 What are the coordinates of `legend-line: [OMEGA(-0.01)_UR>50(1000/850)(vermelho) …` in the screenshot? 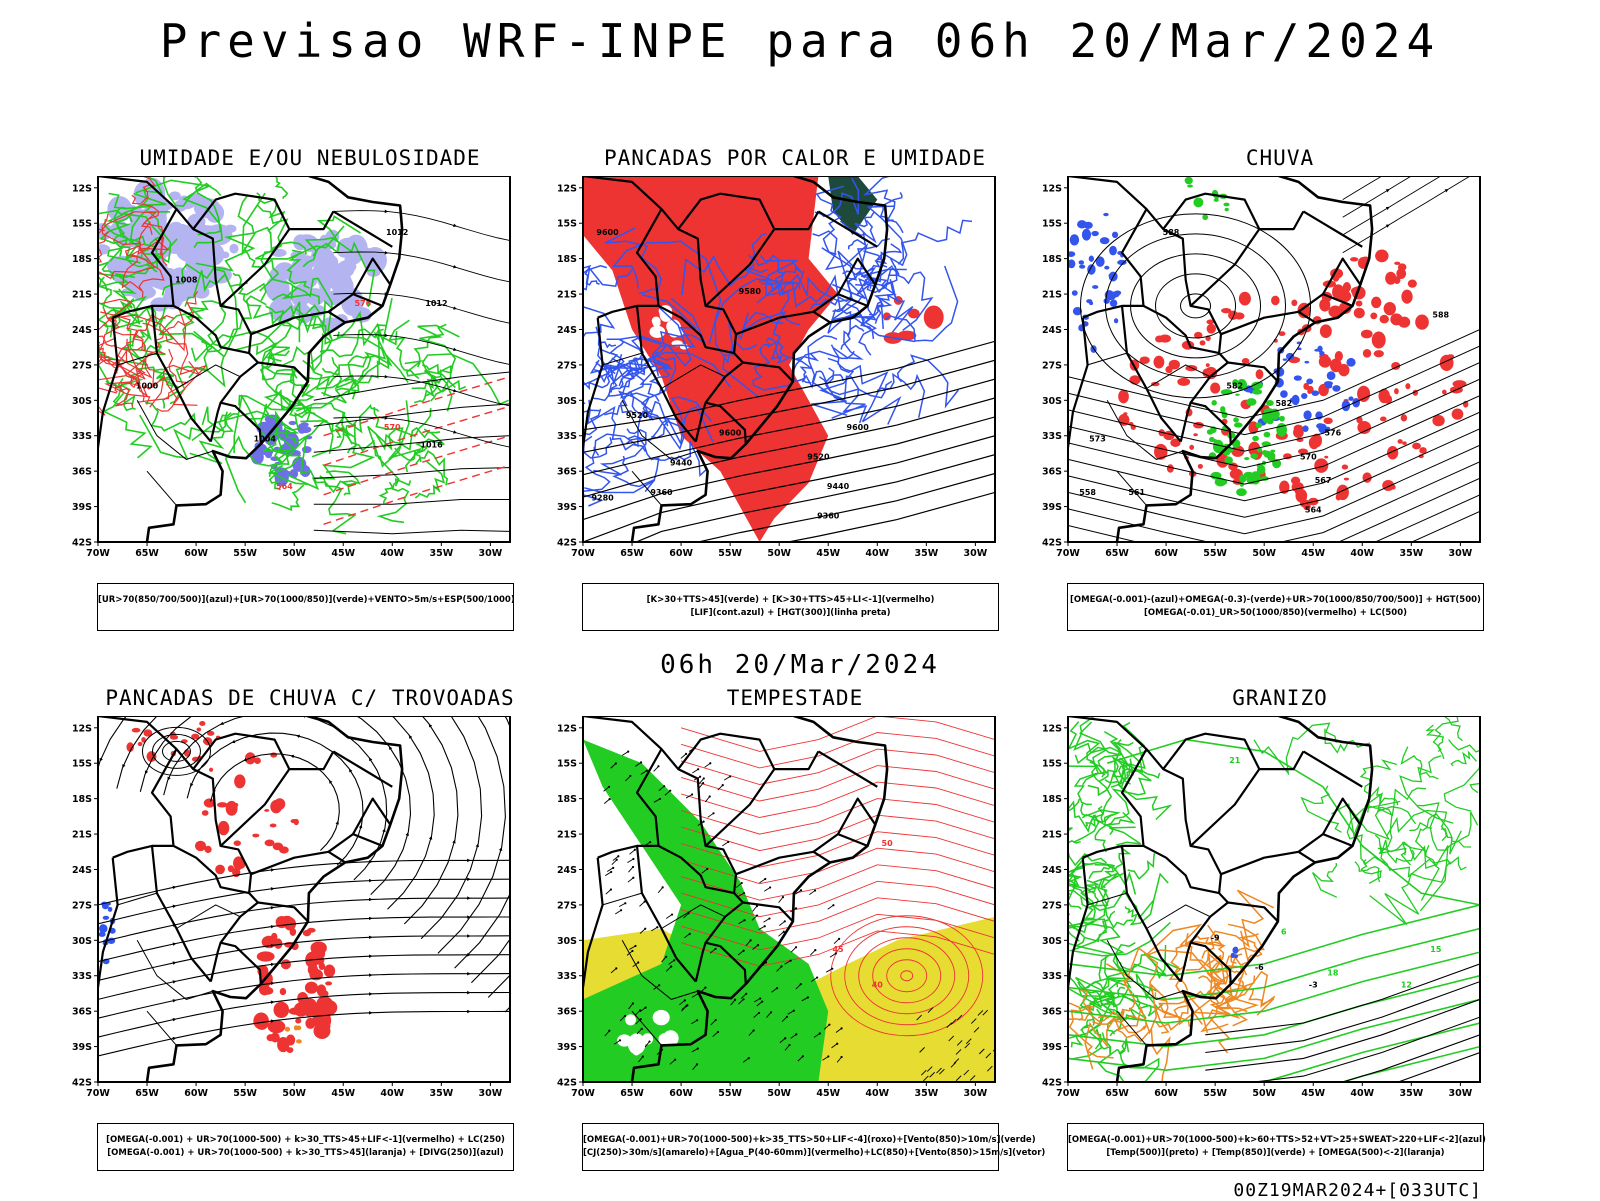 It's located at (1275, 613).